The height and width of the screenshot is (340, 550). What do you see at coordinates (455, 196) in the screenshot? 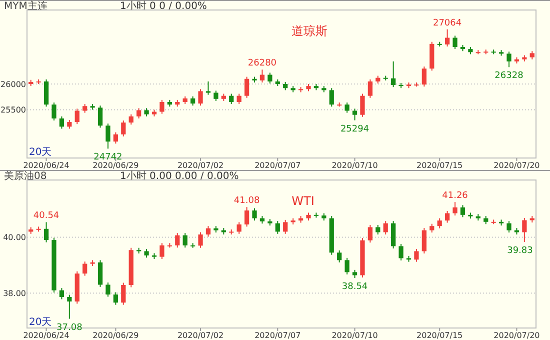
I see `annotation: 41.26` at bounding box center [455, 196].